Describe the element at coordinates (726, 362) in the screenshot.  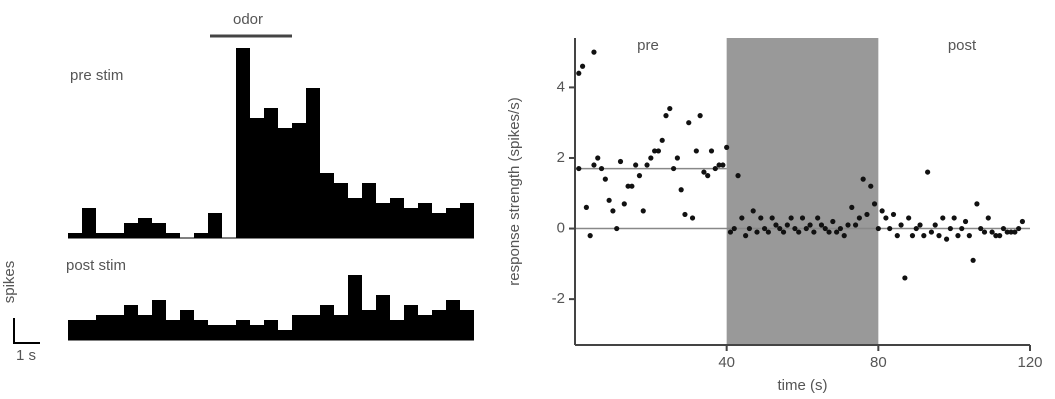
I see `x-tick-label: 40` at that location.